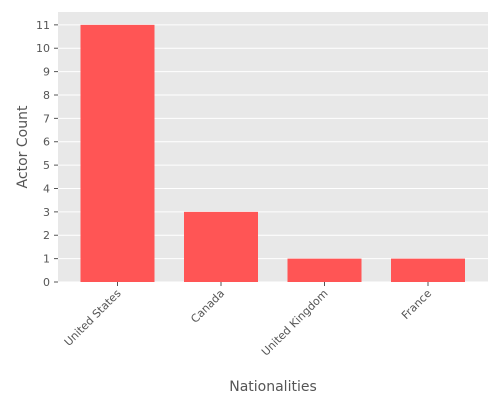  What do you see at coordinates (46, 72) in the screenshot?
I see `y-tick-label: 9` at bounding box center [46, 72].